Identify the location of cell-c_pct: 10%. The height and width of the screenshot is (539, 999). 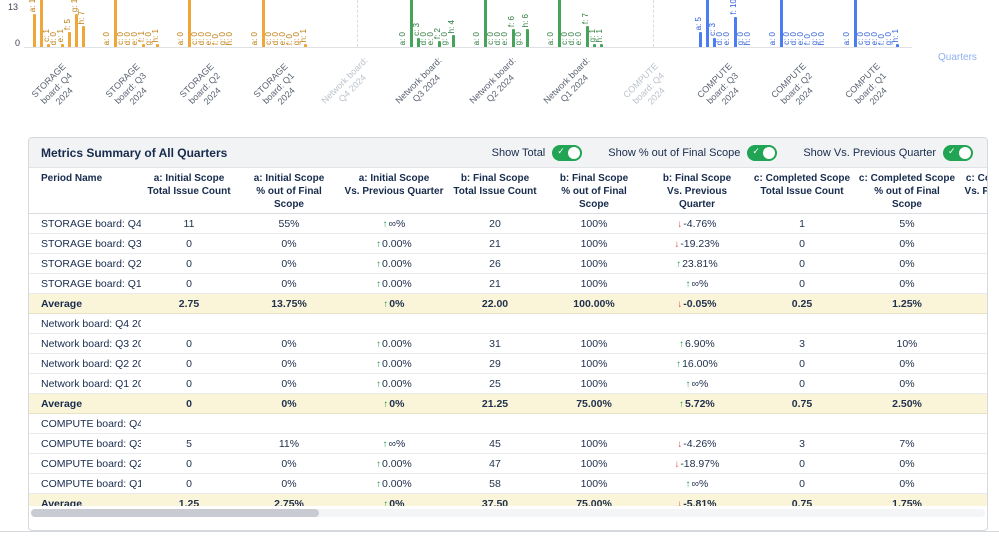
(907, 343).